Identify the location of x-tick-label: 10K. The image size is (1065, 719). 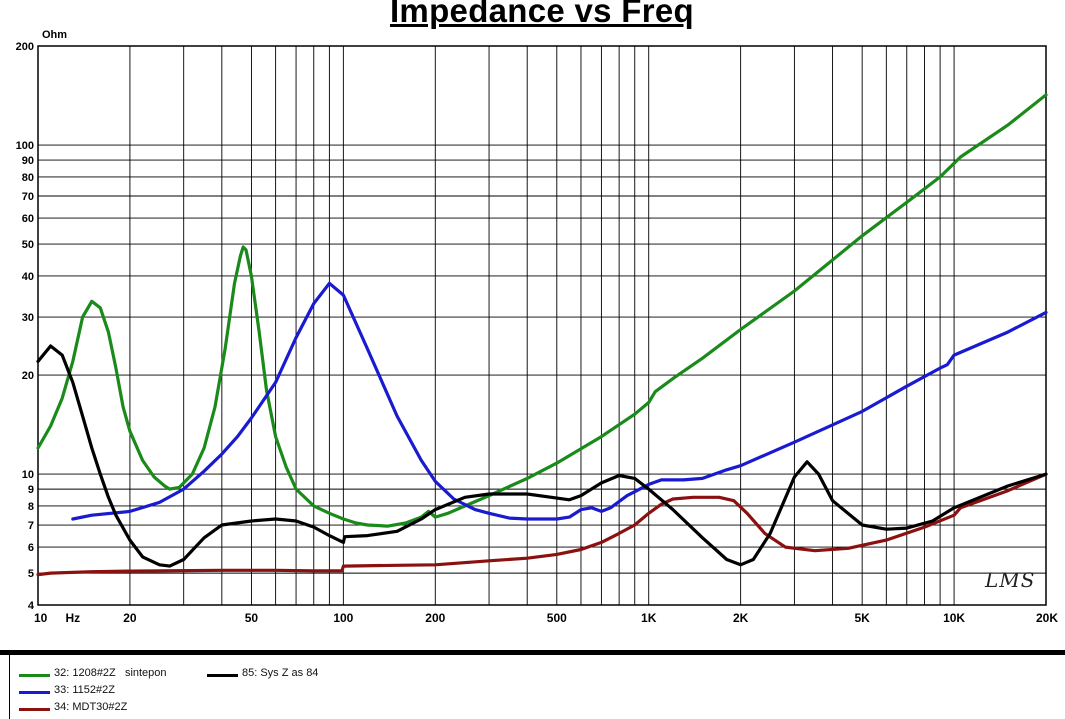
(954, 618).